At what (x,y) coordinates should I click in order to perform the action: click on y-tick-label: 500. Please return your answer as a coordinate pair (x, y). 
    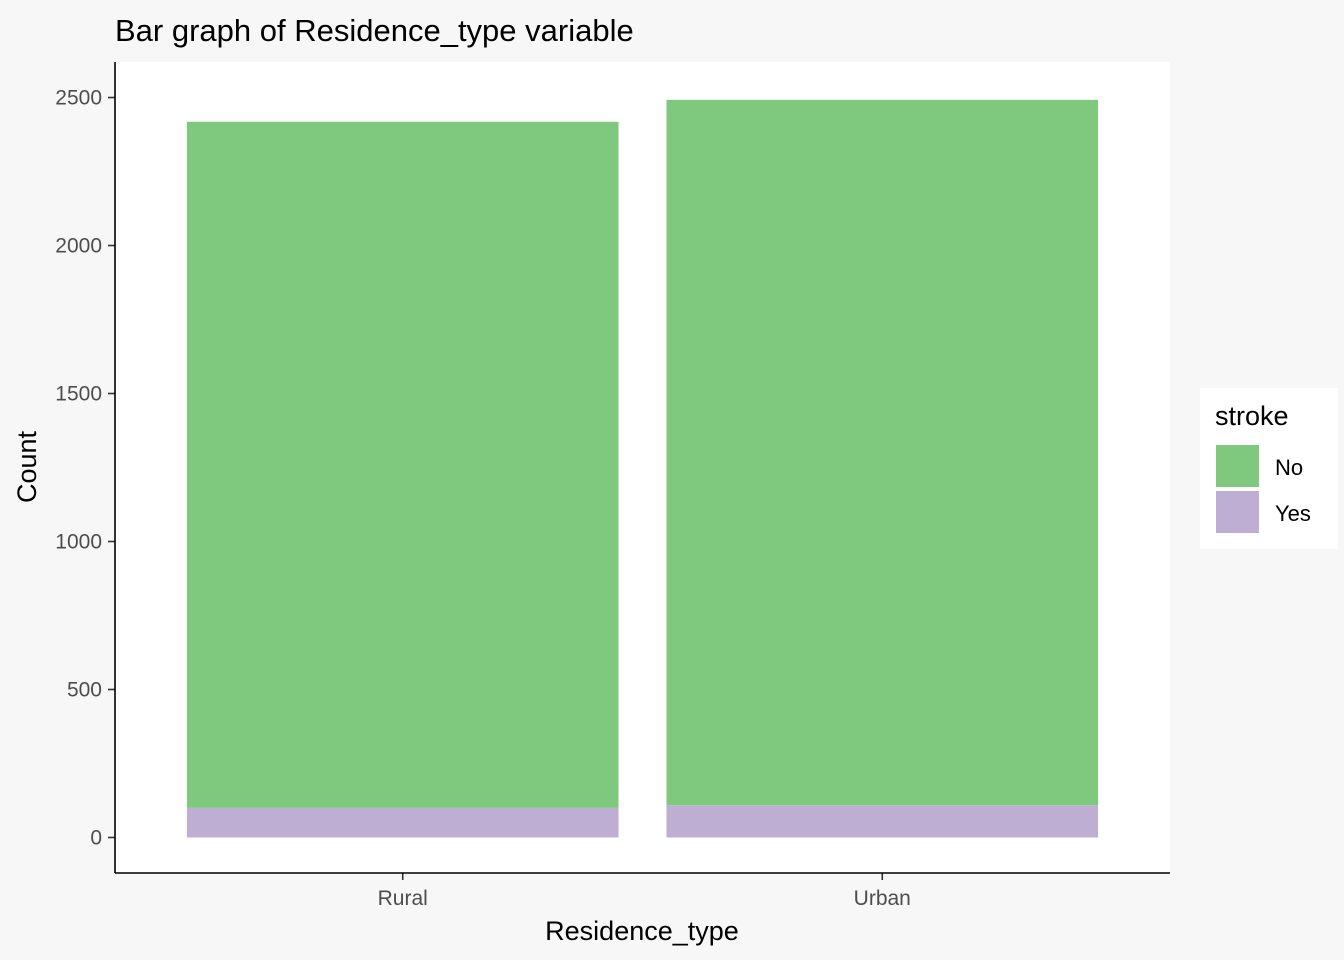
    Looking at the image, I should click on (84, 689).